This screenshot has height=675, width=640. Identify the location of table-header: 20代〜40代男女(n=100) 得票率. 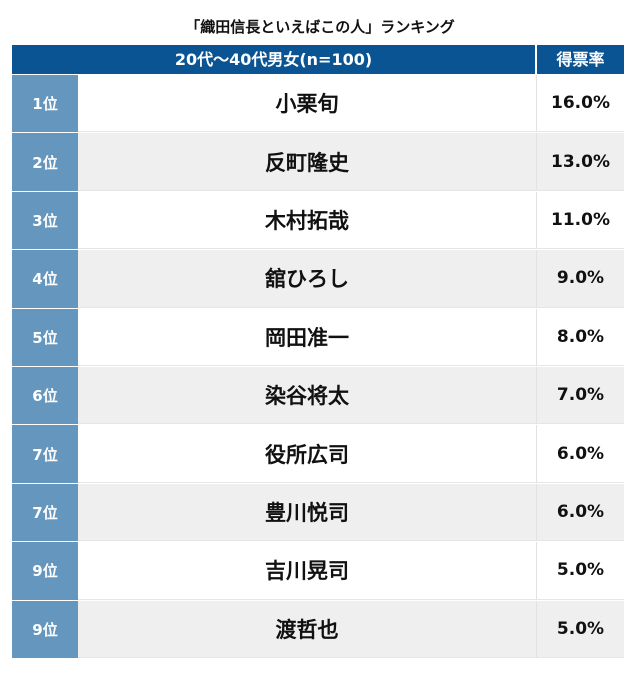
(318, 59).